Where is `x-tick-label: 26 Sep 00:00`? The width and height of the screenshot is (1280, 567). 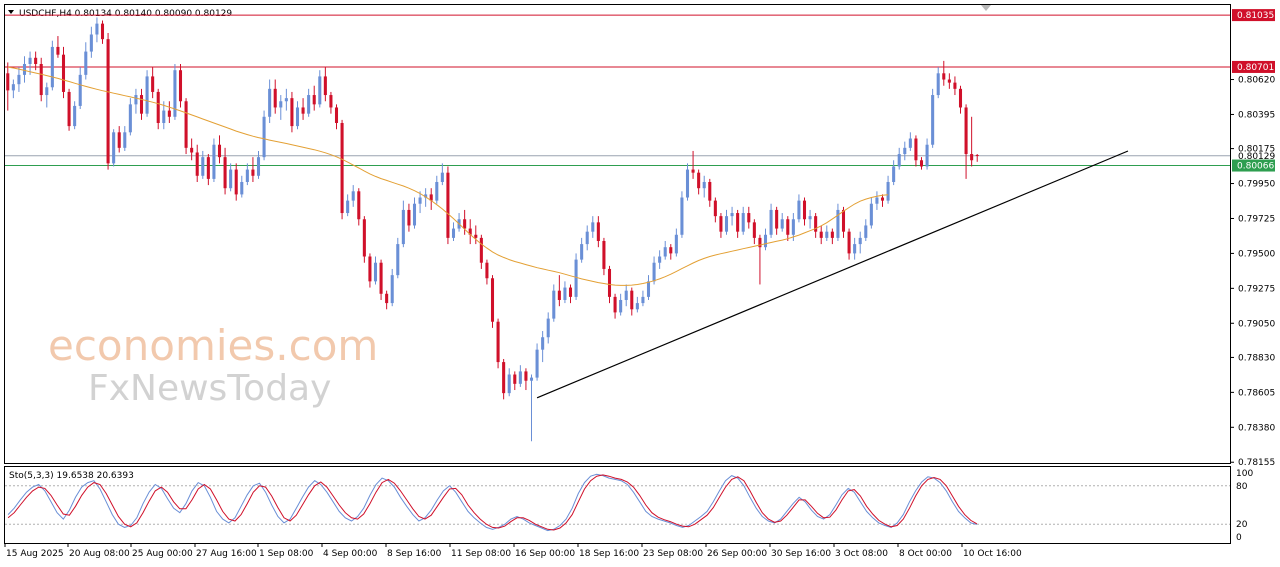 x-tick-label: 26 Sep 00:00 is located at coordinates (737, 554).